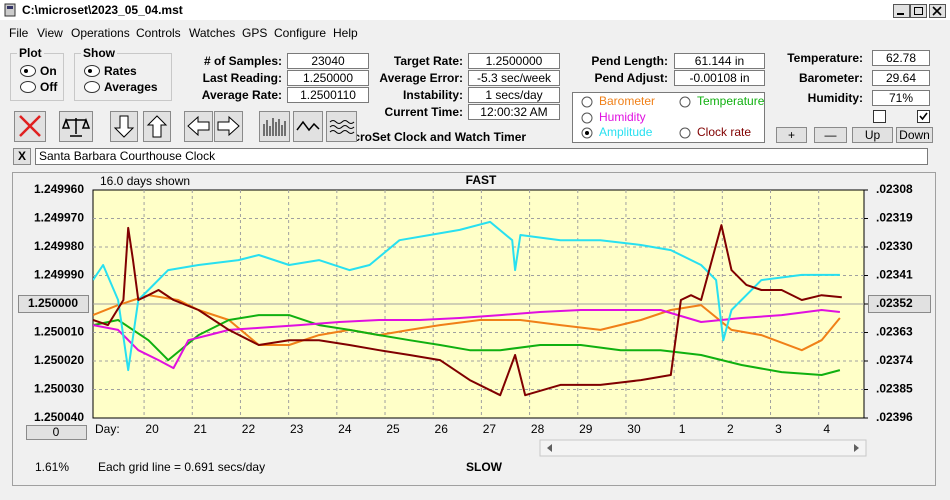 This screenshot has width=950, height=500. Describe the element at coordinates (345, 33) in the screenshot. I see `menu-item: Help` at that location.